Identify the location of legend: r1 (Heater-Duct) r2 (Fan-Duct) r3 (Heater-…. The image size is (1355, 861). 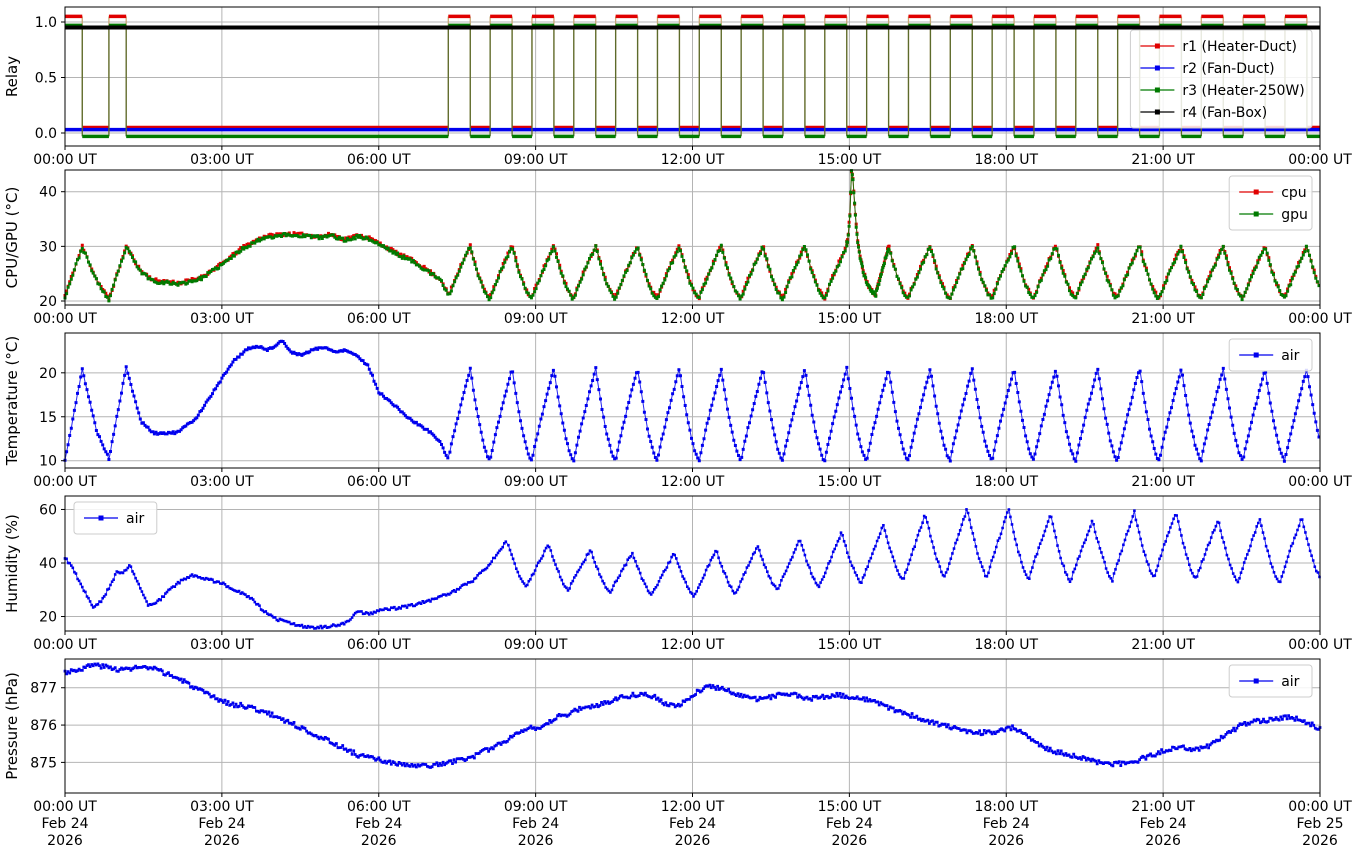
(1221, 79).